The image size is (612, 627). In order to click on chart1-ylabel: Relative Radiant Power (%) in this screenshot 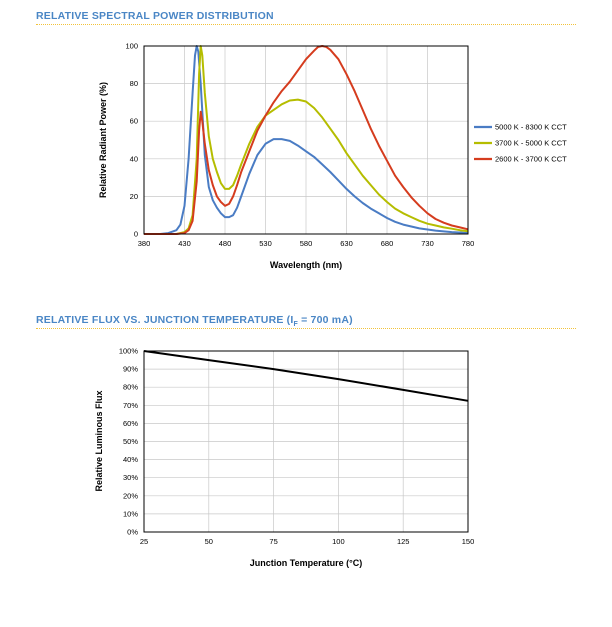, I will do `click(103, 140)`.